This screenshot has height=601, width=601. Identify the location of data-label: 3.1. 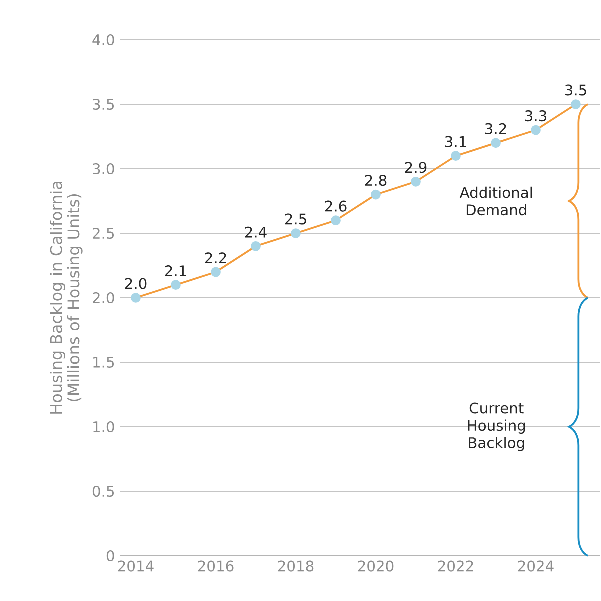
(455, 142).